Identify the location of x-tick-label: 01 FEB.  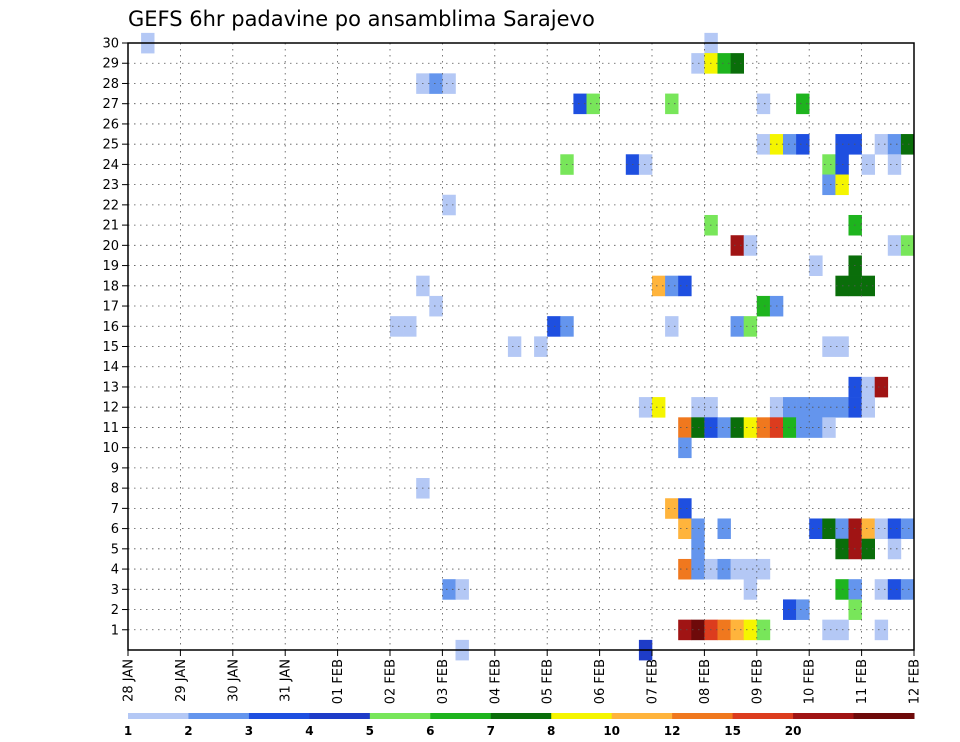
(338, 681).